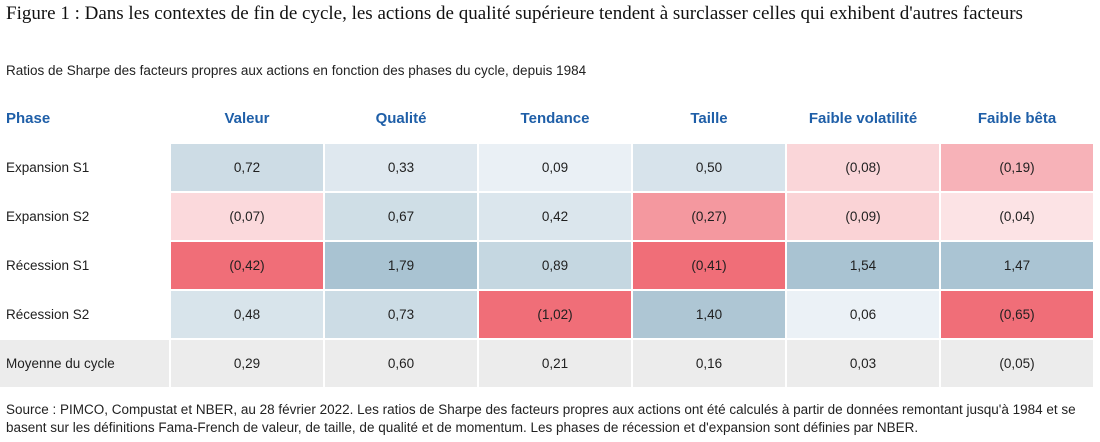 Image resolution: width=1100 pixels, height=442 pixels. What do you see at coordinates (401, 314) in the screenshot?
I see `table-cell: 0,73` at bounding box center [401, 314].